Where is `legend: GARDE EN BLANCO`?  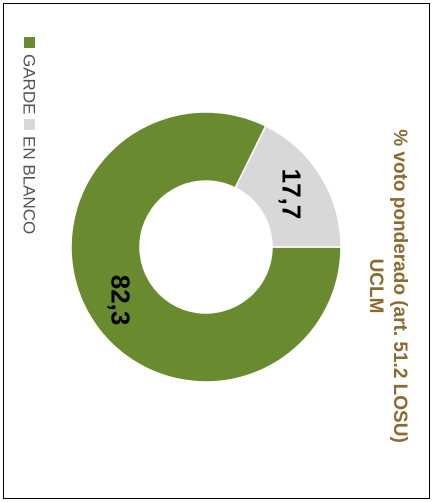
legend: GARDE EN BLANCO is located at coordinates (29, 135).